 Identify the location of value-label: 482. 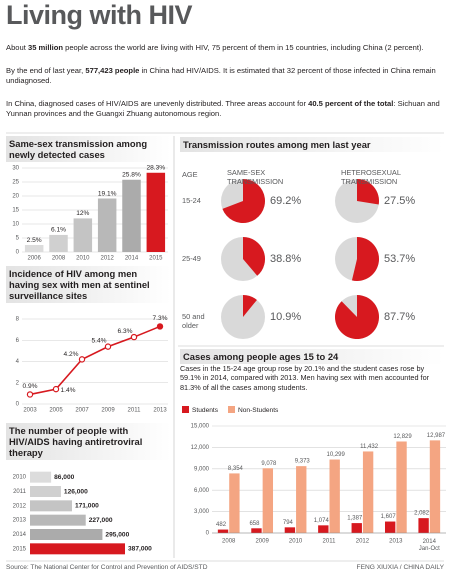
(221, 525).